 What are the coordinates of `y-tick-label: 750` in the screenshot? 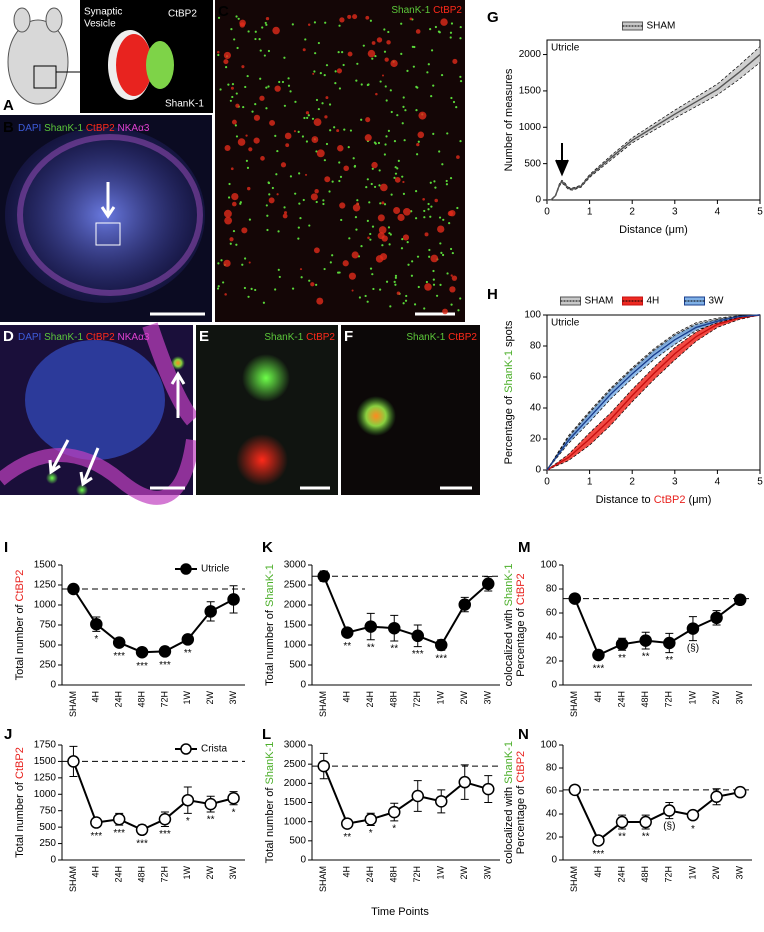 It's located at (47, 625).